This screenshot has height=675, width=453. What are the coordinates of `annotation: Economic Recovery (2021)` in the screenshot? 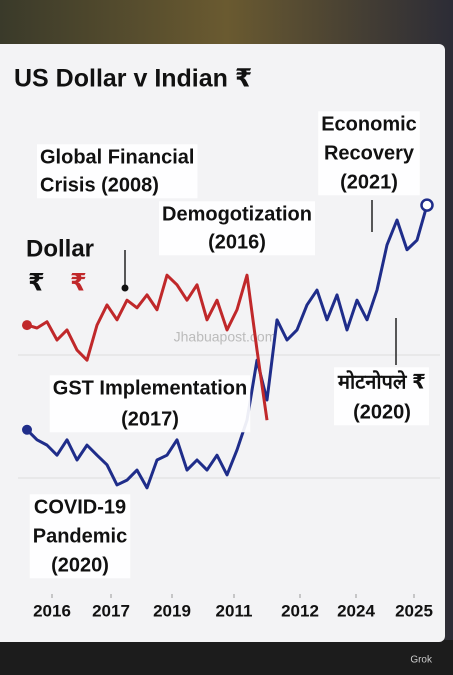 It's located at (369, 153).